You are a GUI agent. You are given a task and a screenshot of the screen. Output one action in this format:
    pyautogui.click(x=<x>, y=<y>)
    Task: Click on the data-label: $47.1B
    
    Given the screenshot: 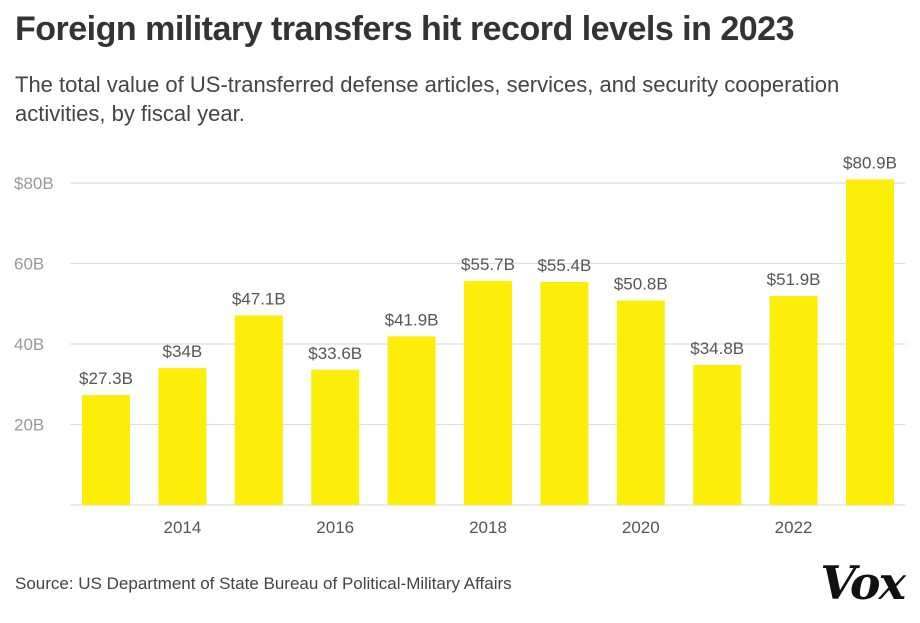 What is the action you would take?
    pyautogui.click(x=259, y=298)
    